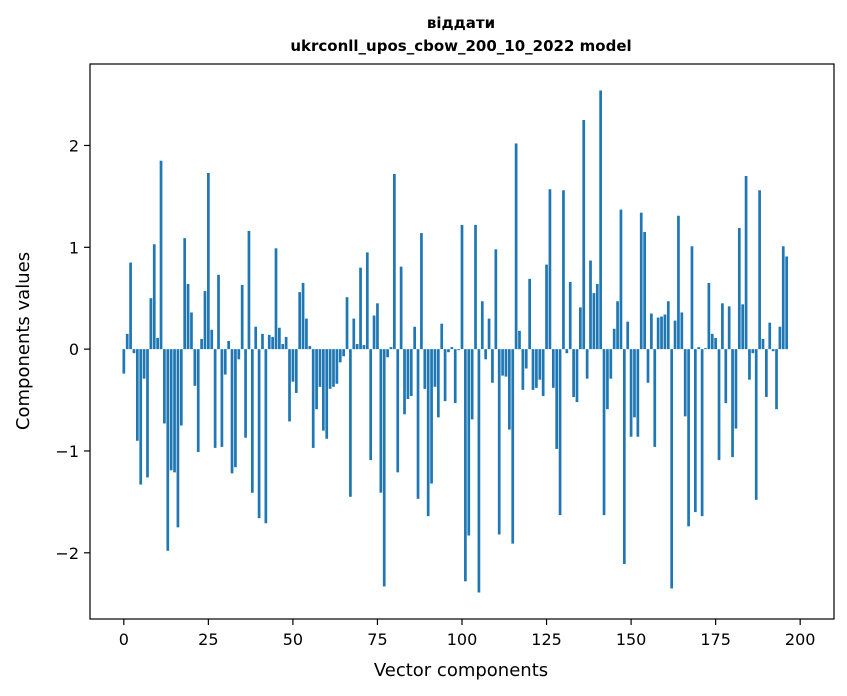 The image size is (847, 696). Describe the element at coordinates (124, 639) in the screenshot. I see `x-tick-label: 0` at that location.